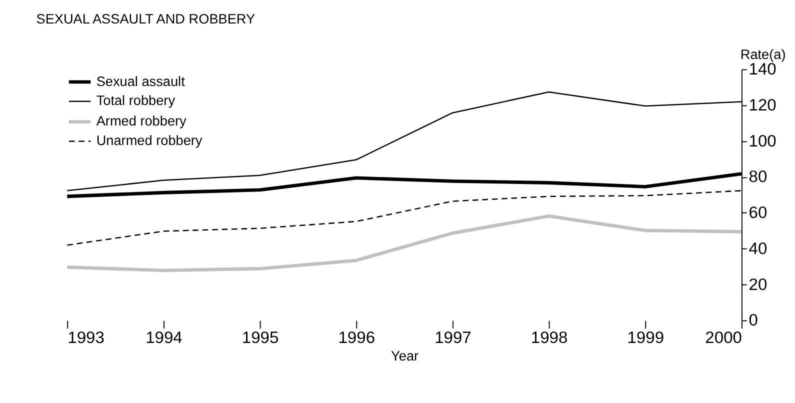 This screenshot has width=795, height=403. Describe the element at coordinates (549, 338) in the screenshot. I see `x-tick-label: 1998` at that location.